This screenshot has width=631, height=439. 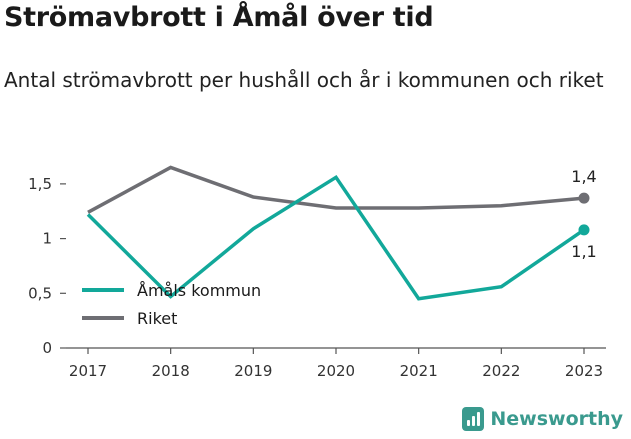 I want to click on x-tick-label: 2022, so click(x=501, y=371).